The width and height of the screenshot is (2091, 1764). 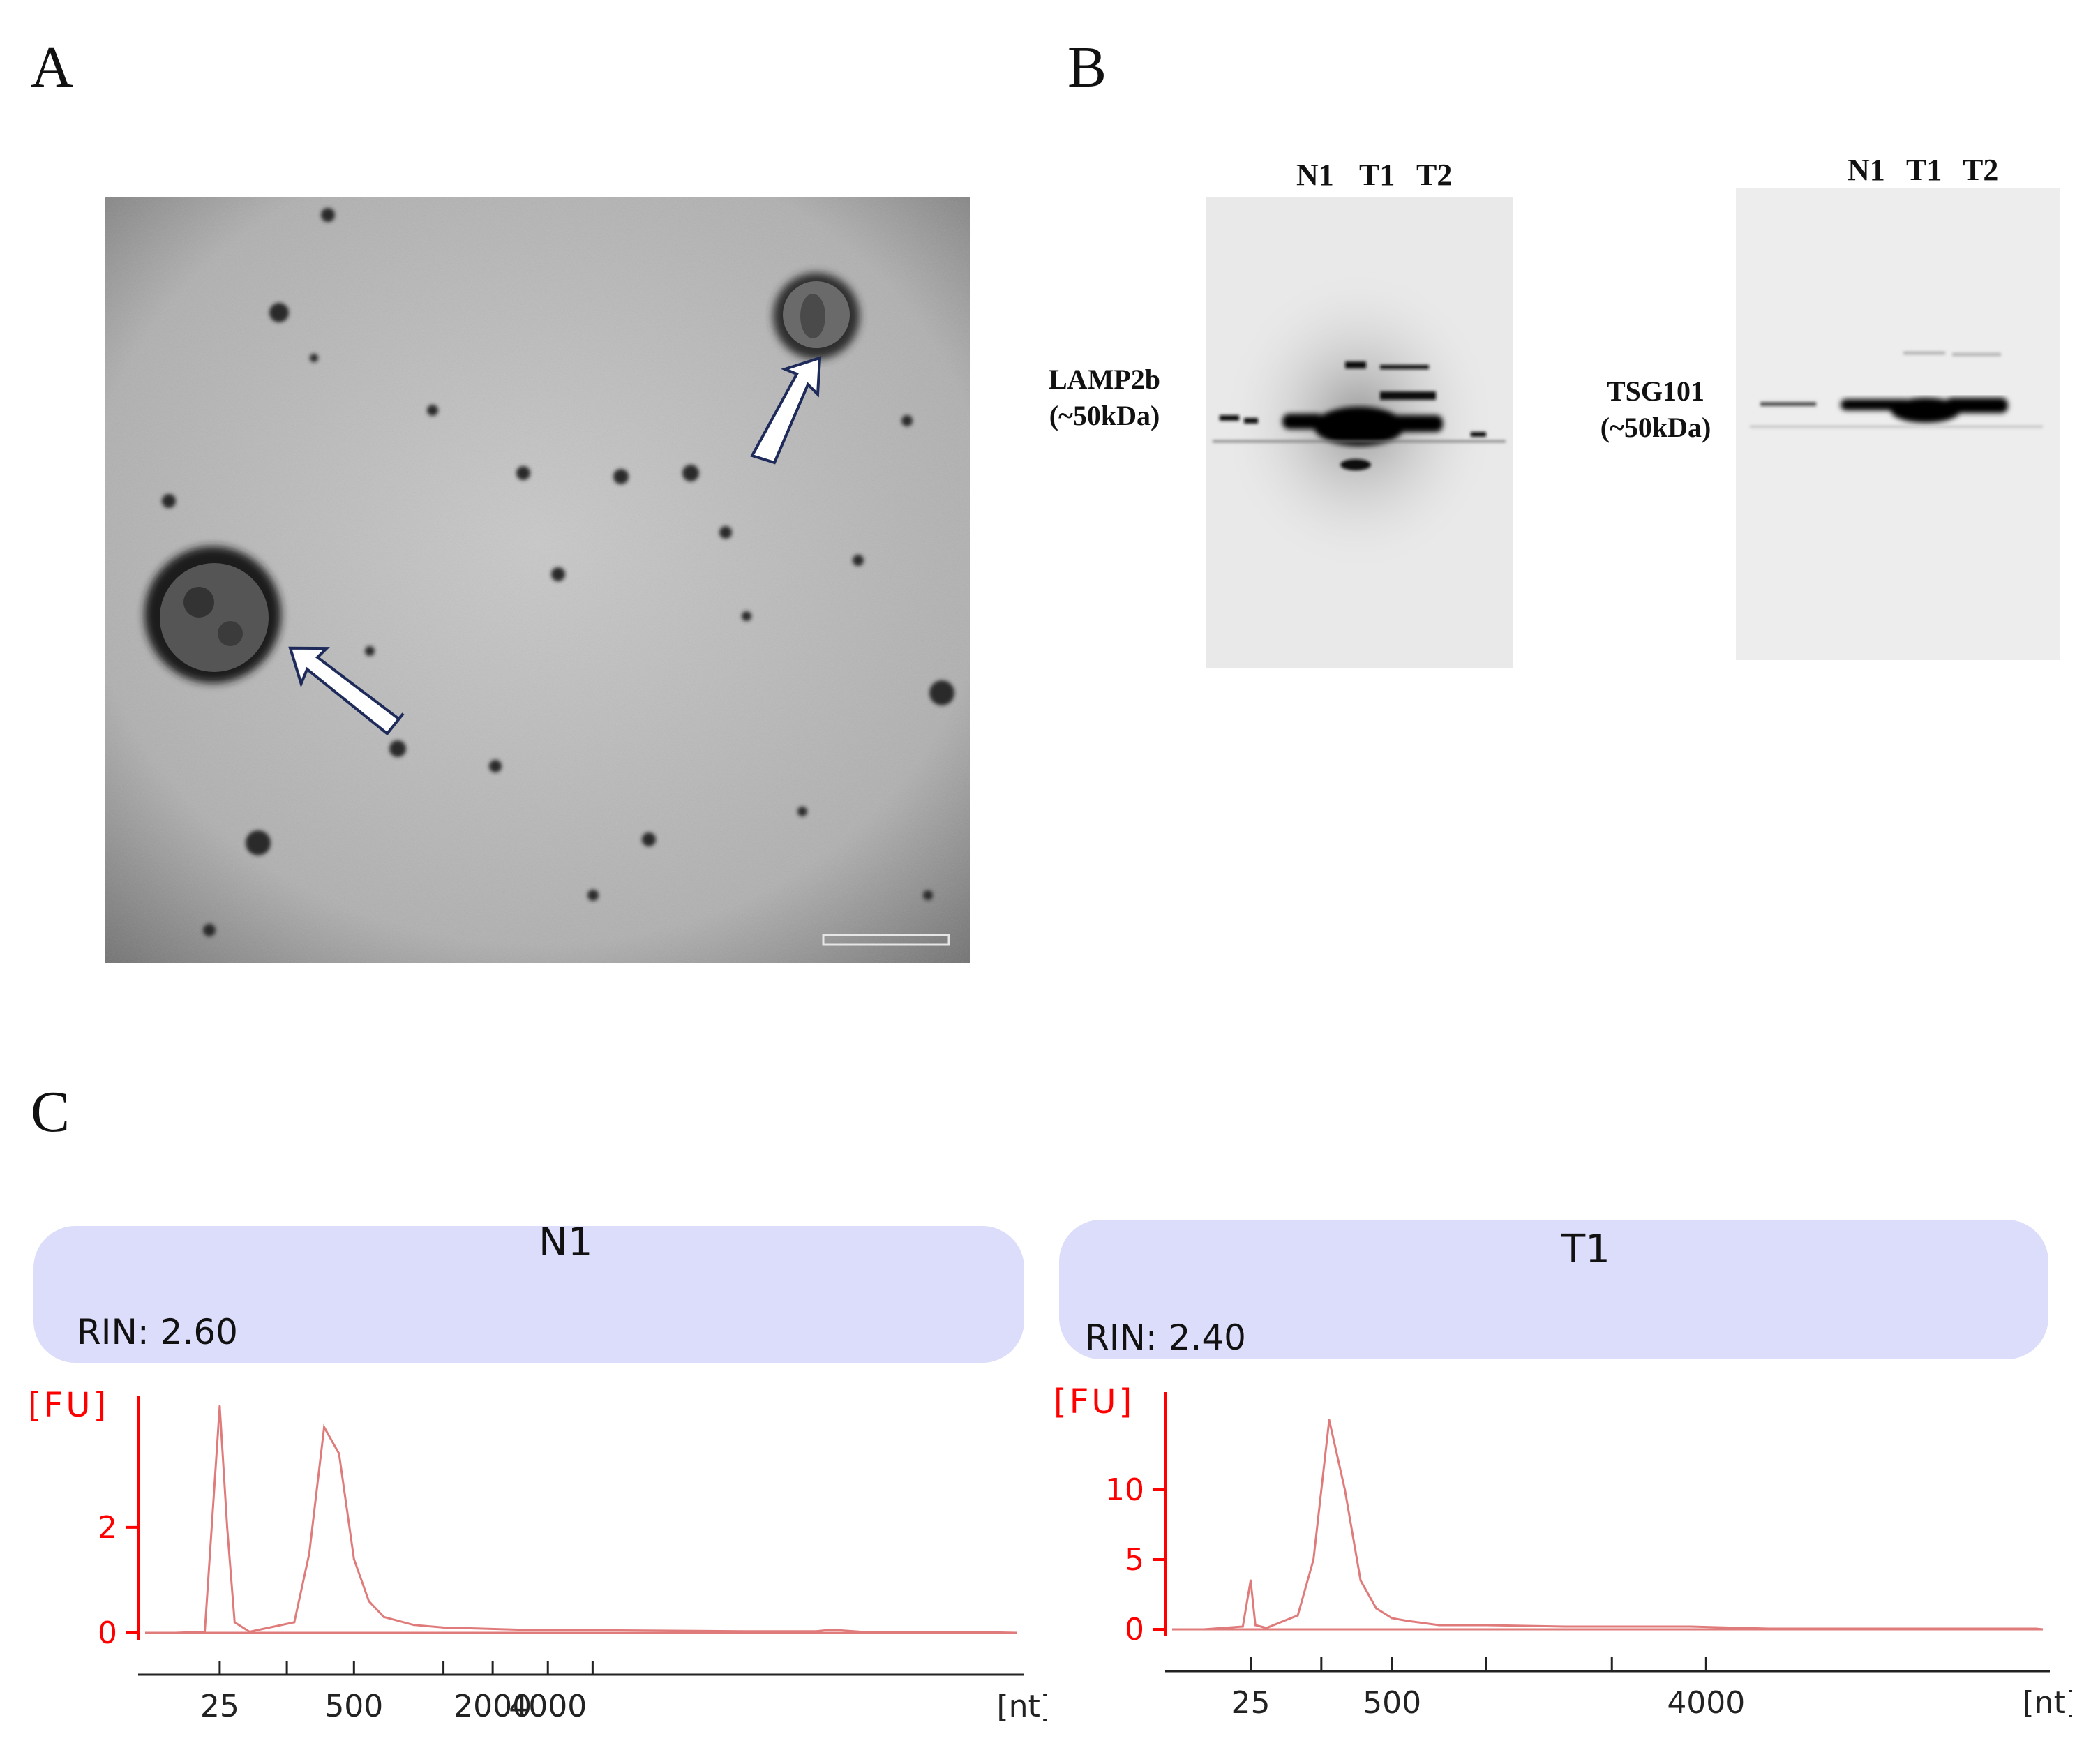 I want to click on t1-electropherogram: 0 5 10 [FU] 25 500 4000 [nt], so click(x=1563, y=1552).